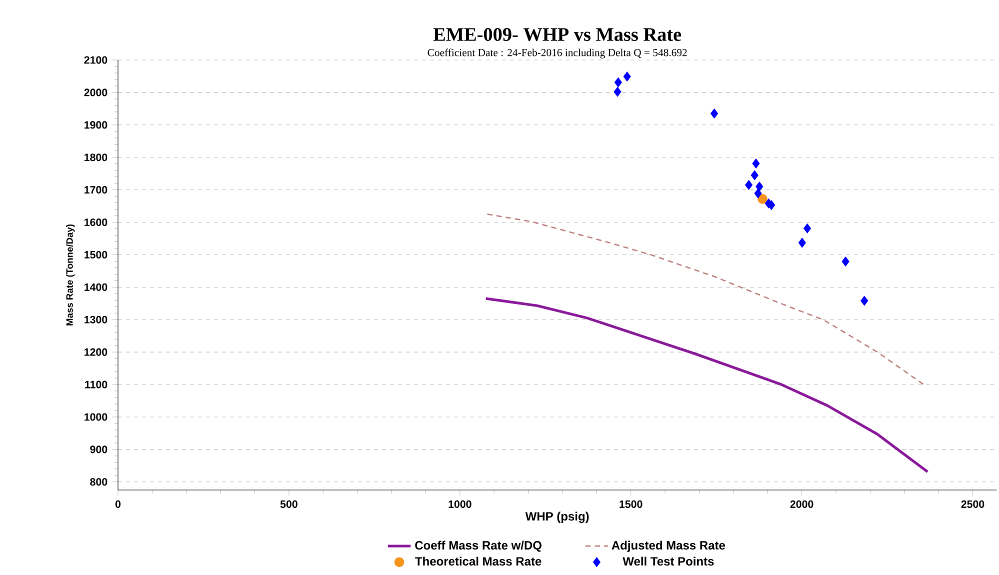 The height and width of the screenshot is (575, 999). Describe the element at coordinates (118, 504) in the screenshot. I see `x-tick-label: 0` at that location.